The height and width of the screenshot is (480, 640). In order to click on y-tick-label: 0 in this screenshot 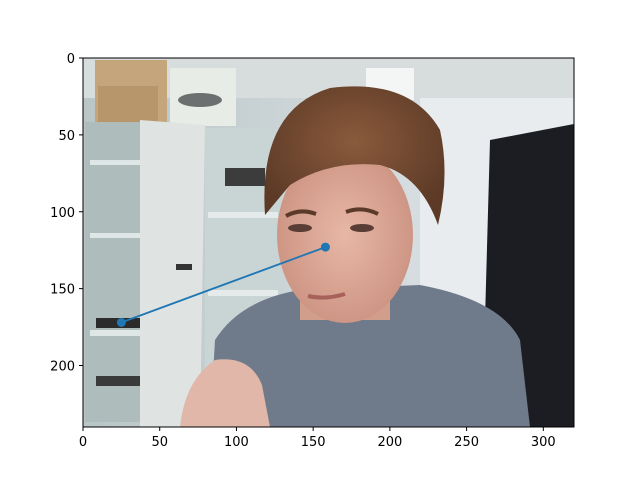, I will do `click(71, 59)`.